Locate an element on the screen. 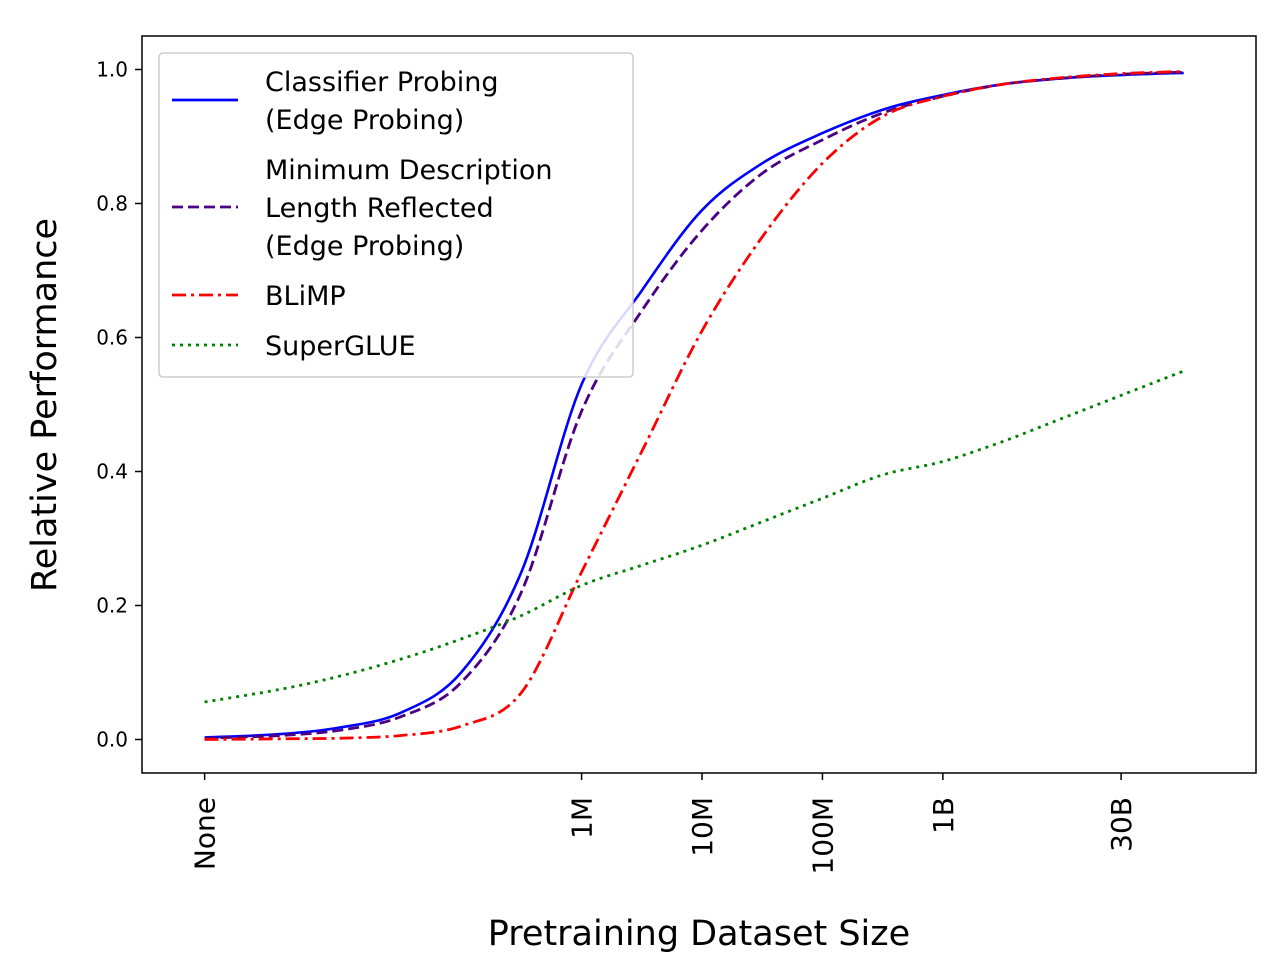 The width and height of the screenshot is (1280, 960). x-tick-label: 1M is located at coordinates (582, 818).